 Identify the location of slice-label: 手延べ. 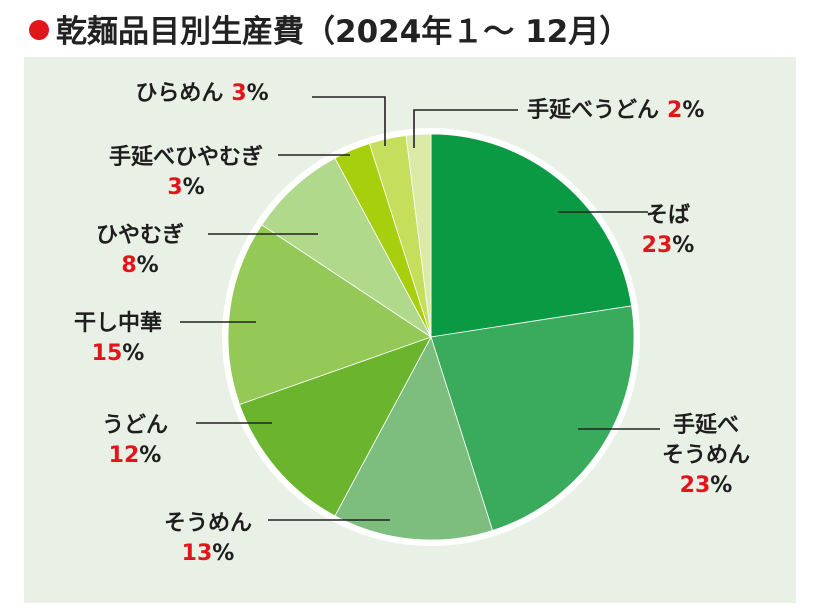
(706, 425).